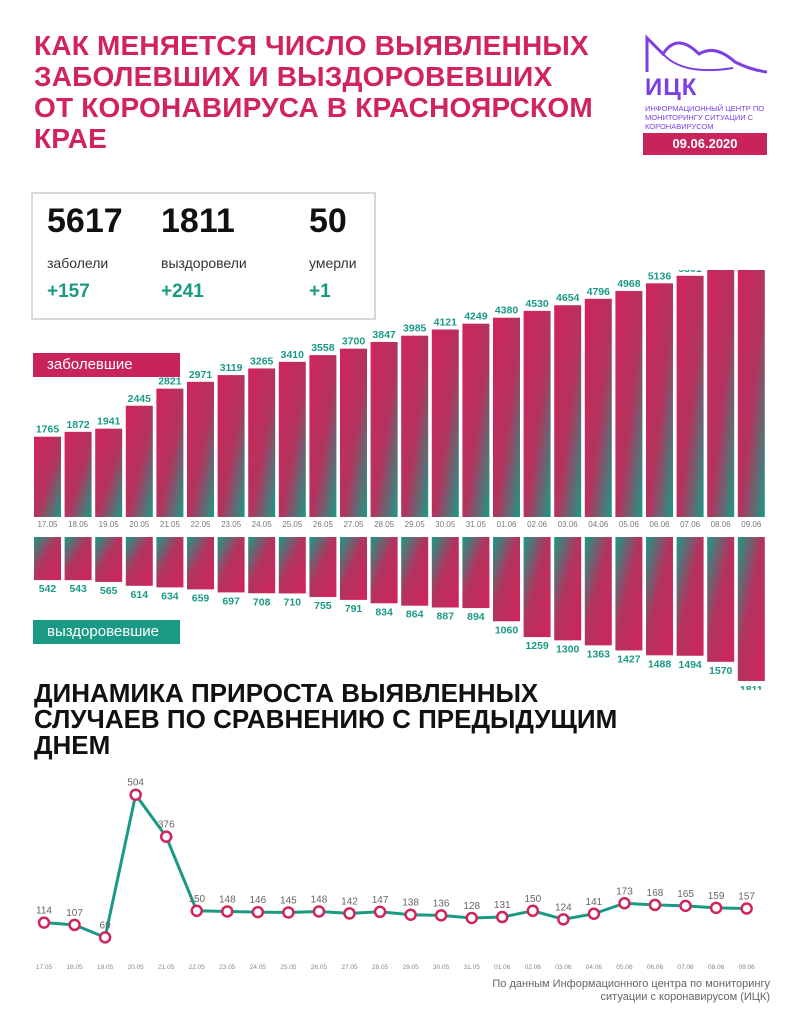 The image size is (800, 1032). I want to click on bar-recovered-label: 887, so click(446, 617).